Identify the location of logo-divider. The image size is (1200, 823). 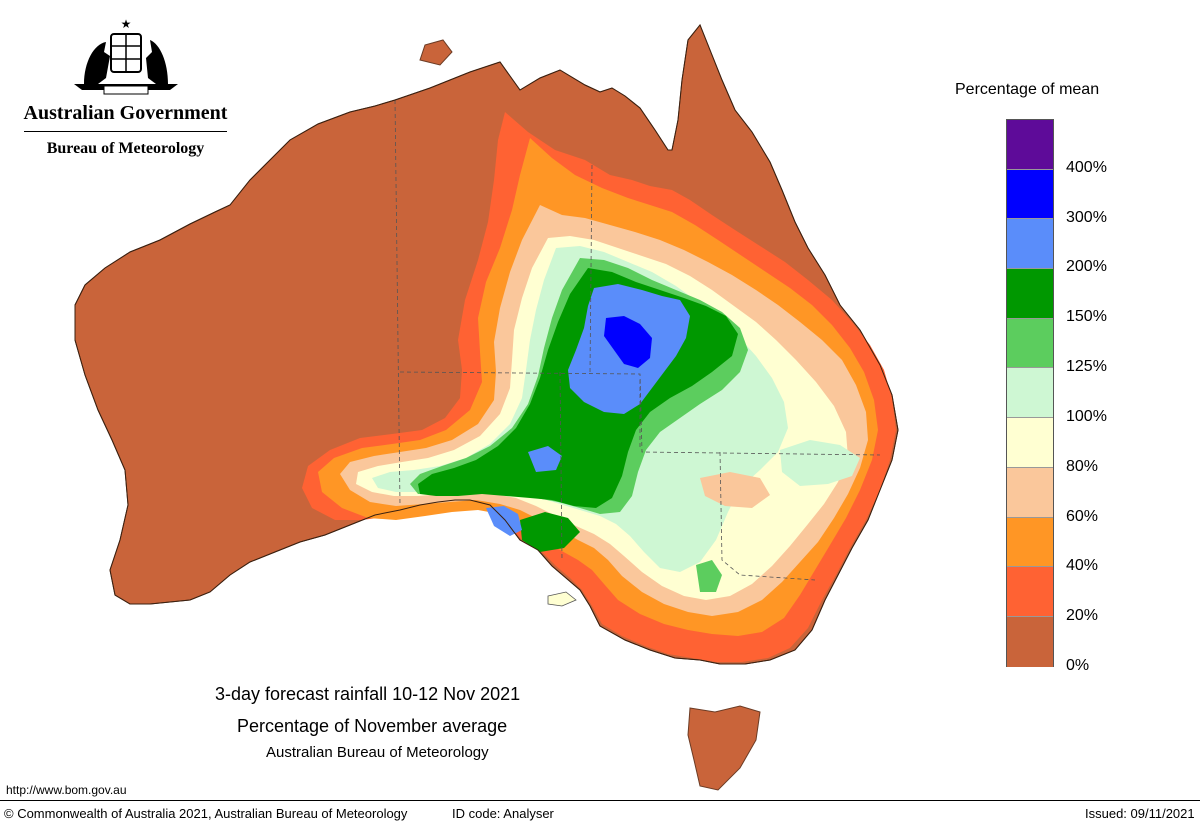
(125, 131).